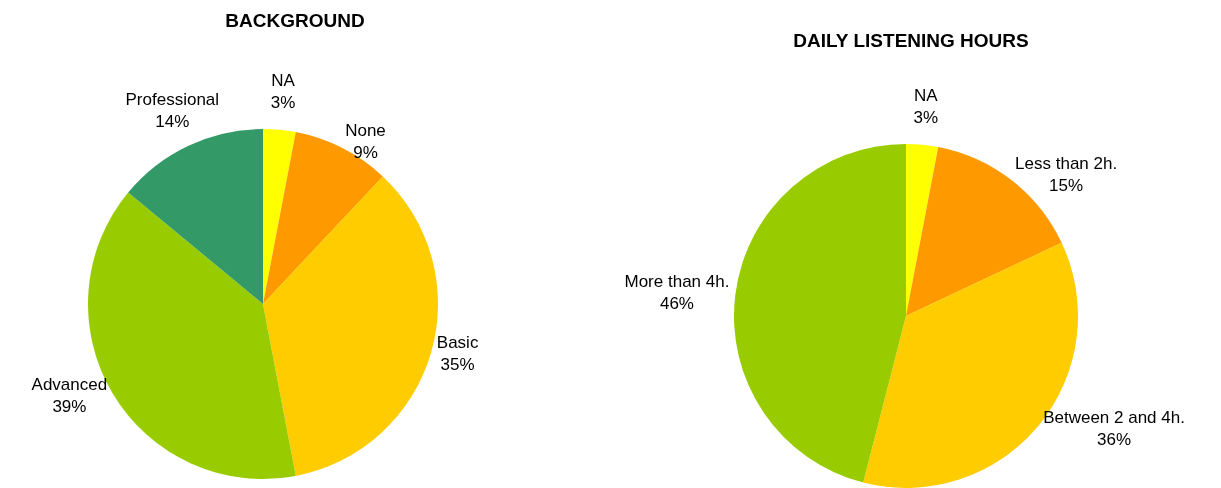  Describe the element at coordinates (69, 406) in the screenshot. I see `data-label: 39%` at that location.